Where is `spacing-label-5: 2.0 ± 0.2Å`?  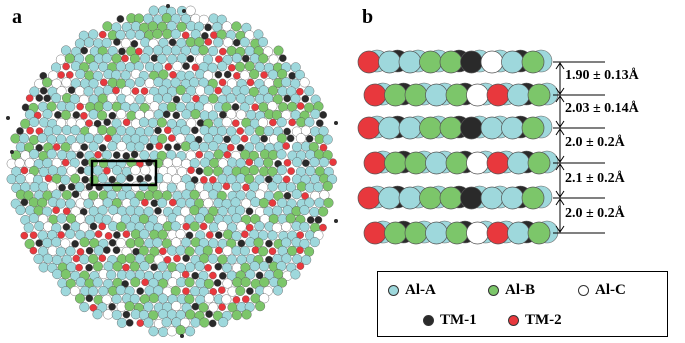
spacing-label-5: 2.0 ± 0.2Å is located at coordinates (595, 213).